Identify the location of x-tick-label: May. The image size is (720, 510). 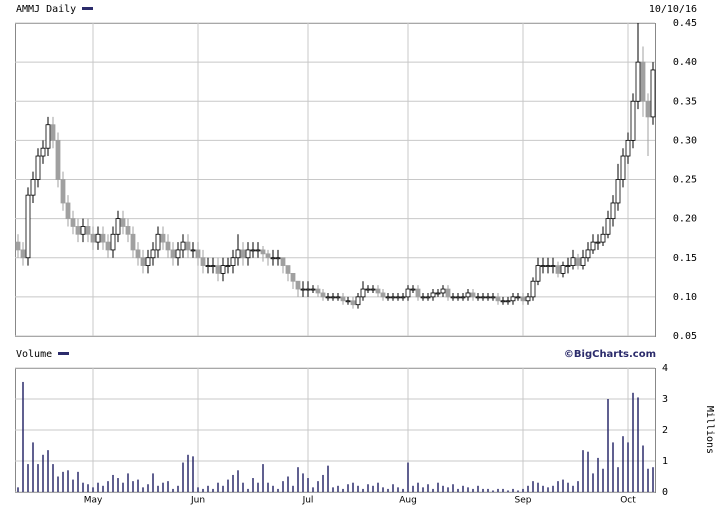
(93, 501).